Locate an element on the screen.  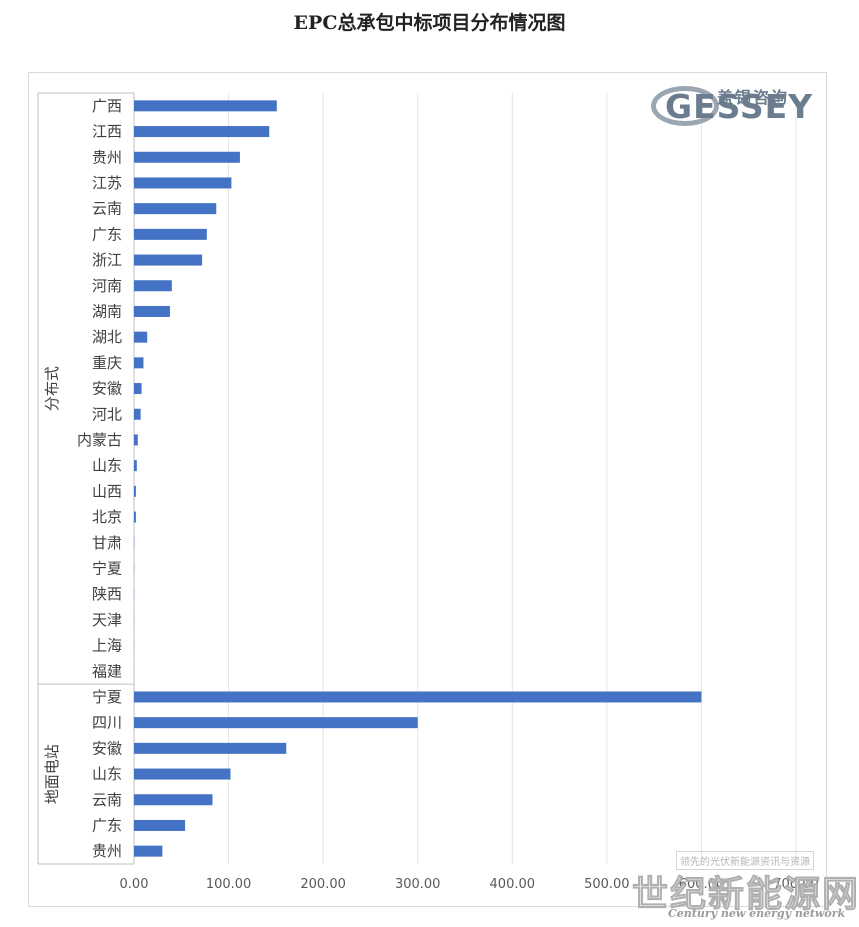
group-label: 分布式 is located at coordinates (52, 388).